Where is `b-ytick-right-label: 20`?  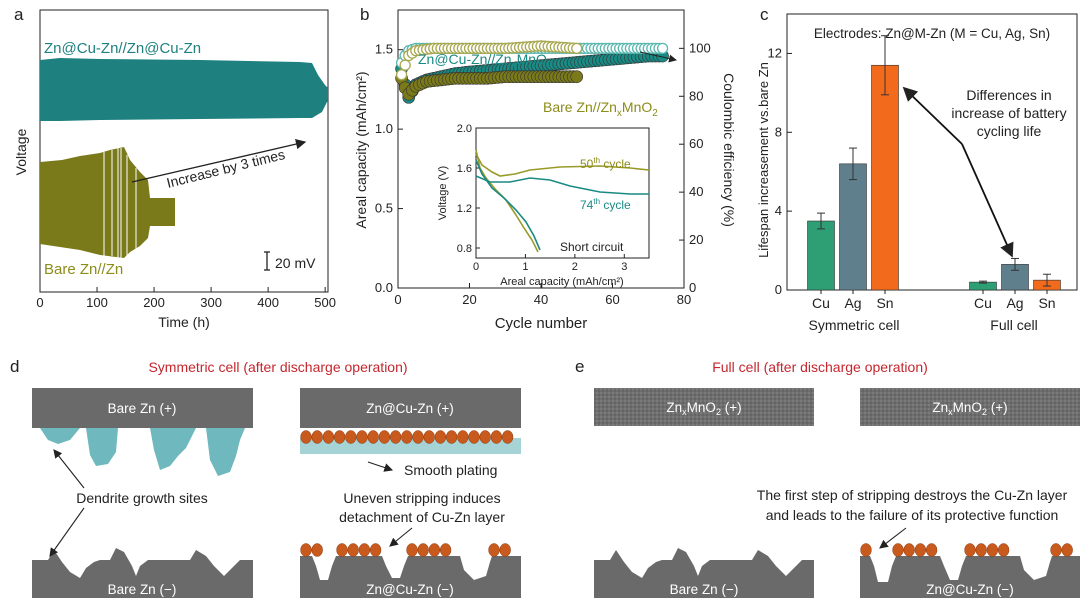
b-ytick-right-label: 20 is located at coordinates (696, 239).